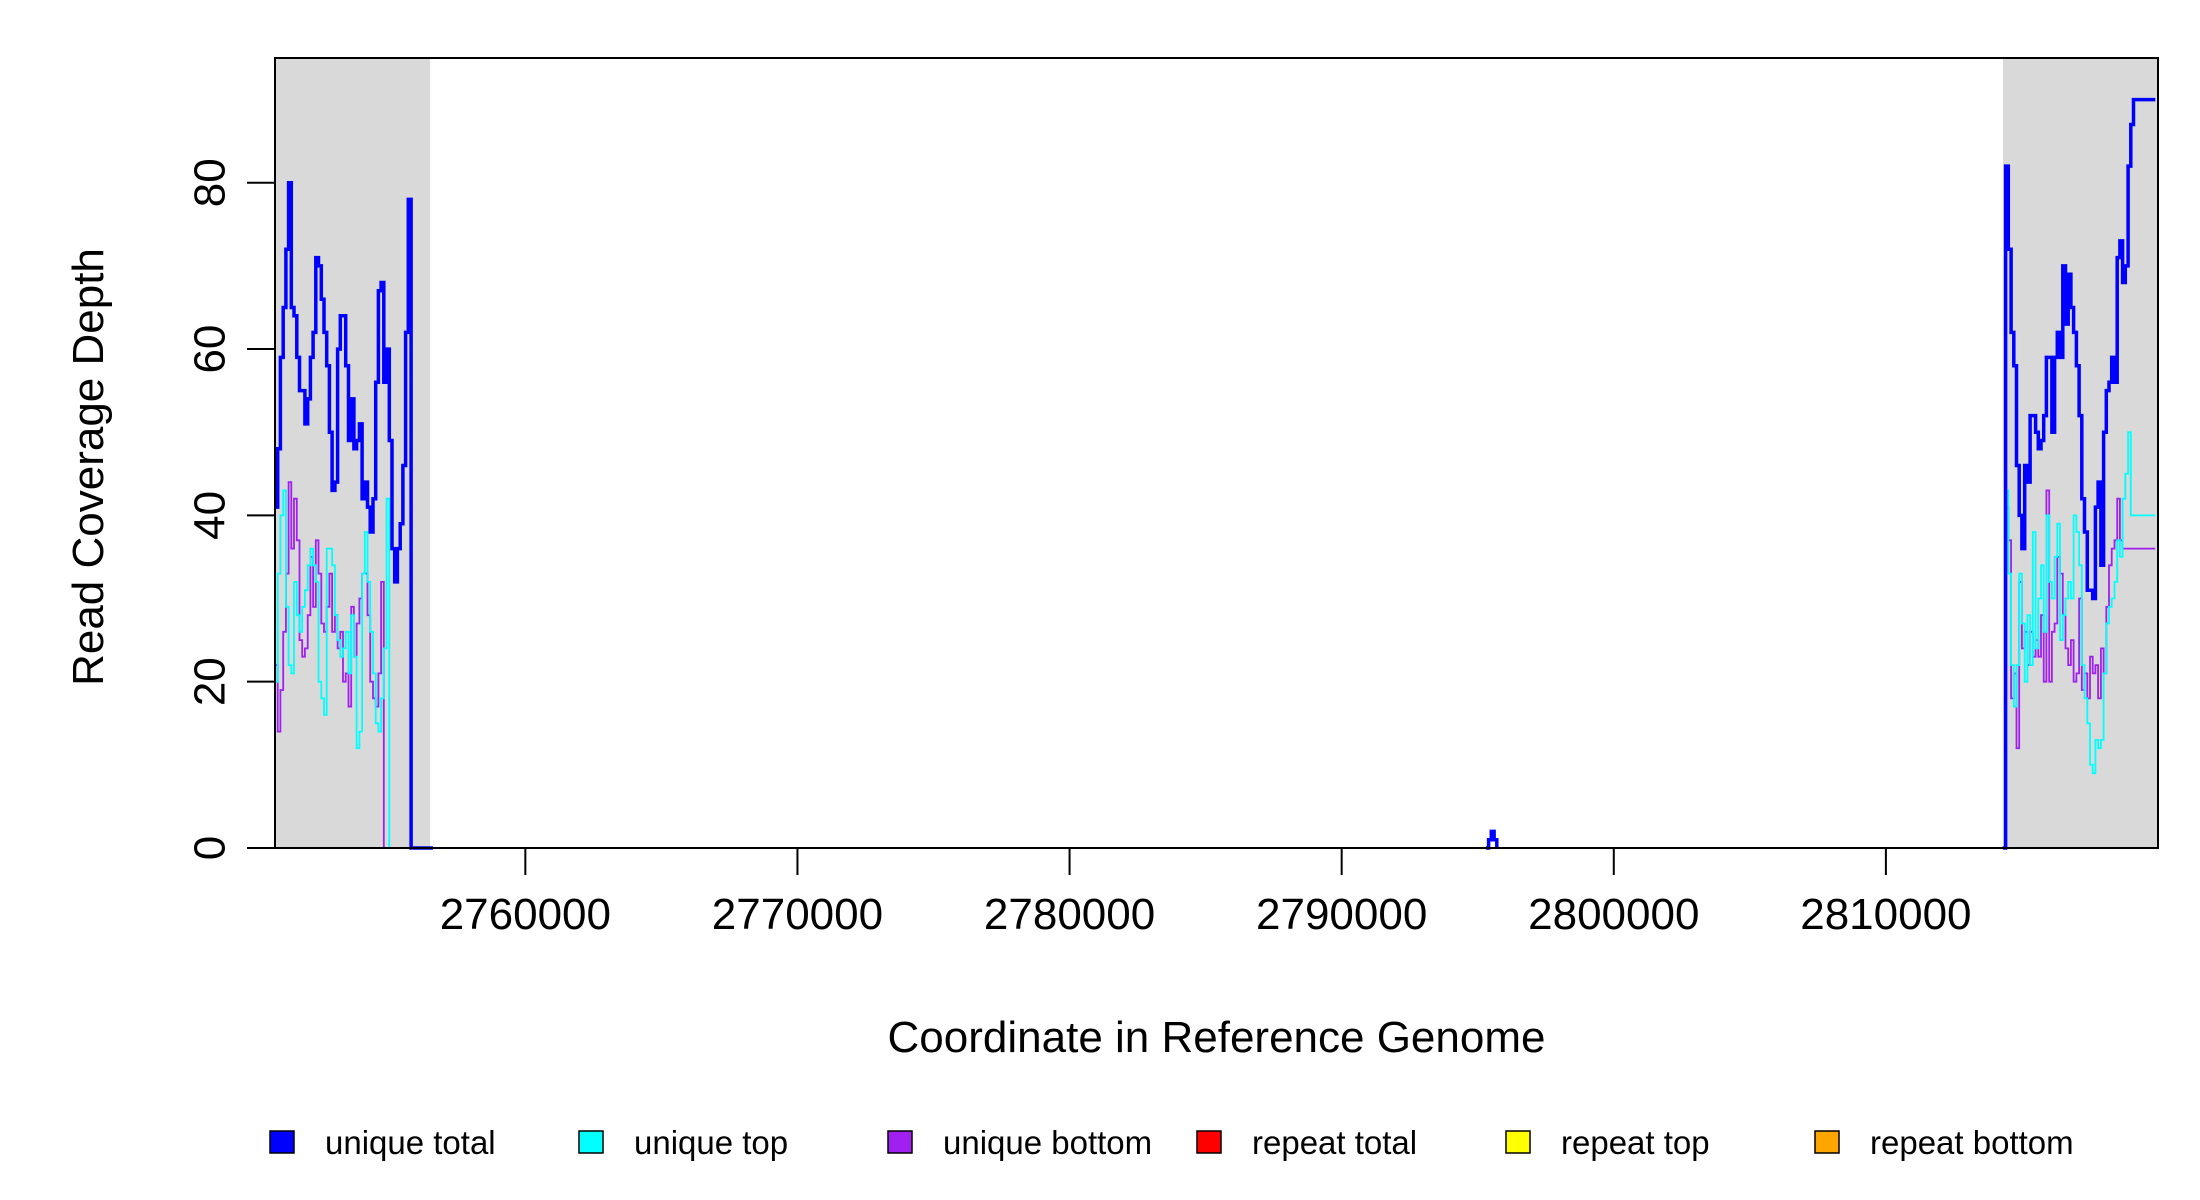  I want to click on legend-label-unique-total: unique total, so click(410, 1142).